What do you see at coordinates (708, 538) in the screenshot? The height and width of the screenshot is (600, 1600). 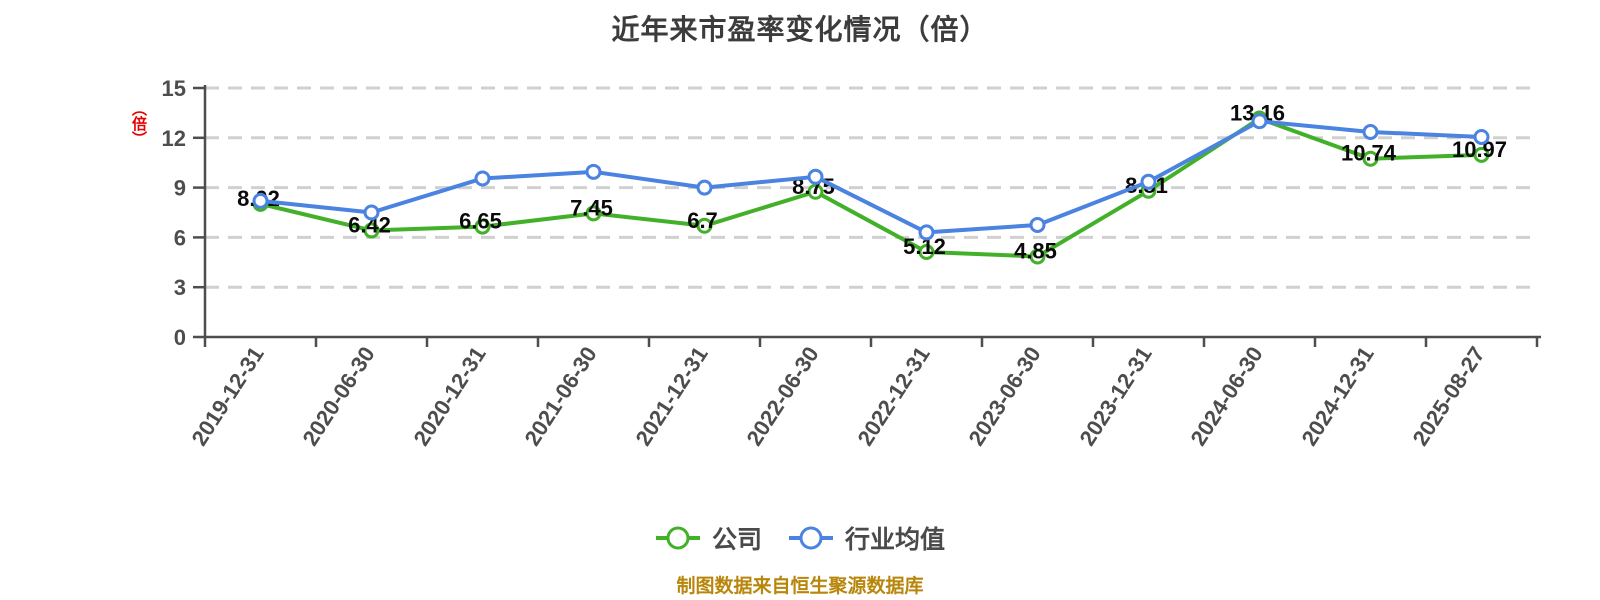 I see `legend-item-company: 公司` at bounding box center [708, 538].